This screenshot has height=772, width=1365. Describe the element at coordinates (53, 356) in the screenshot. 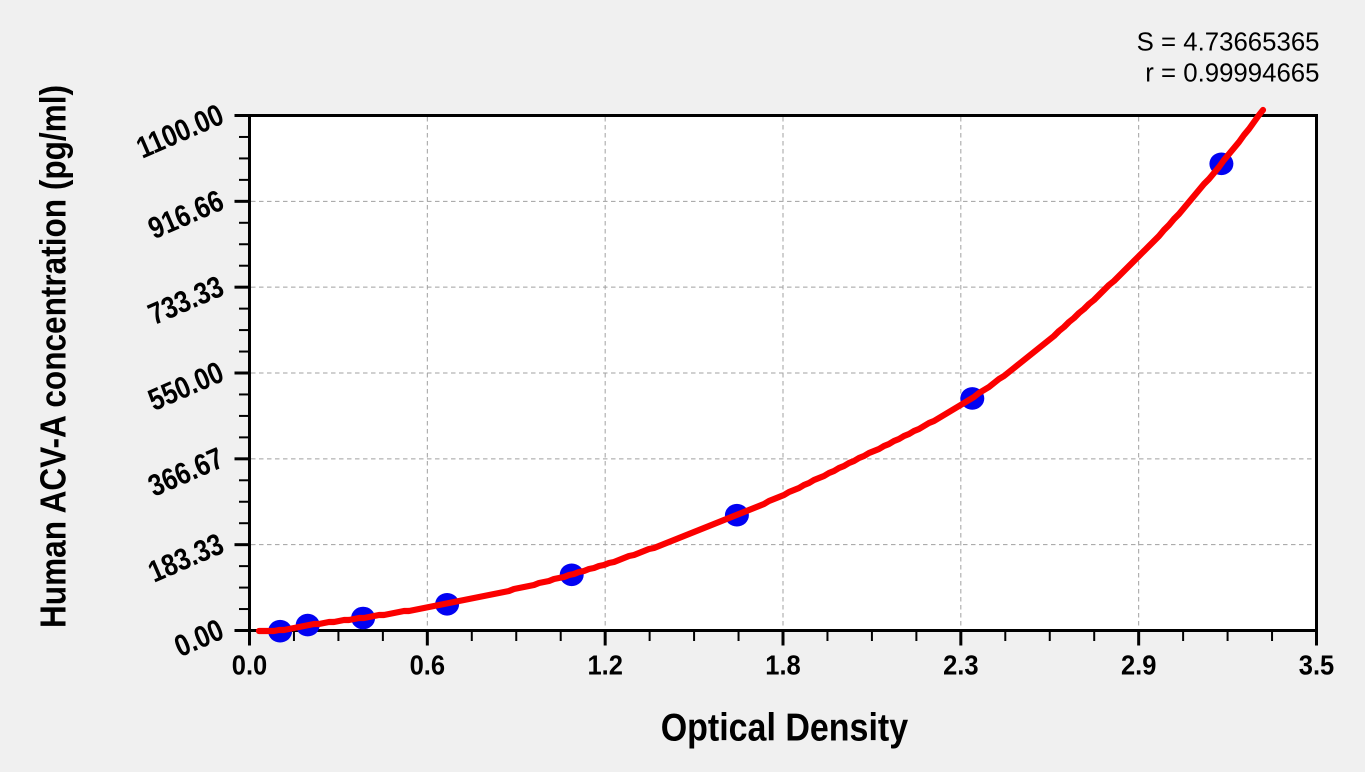

I see `svg-text:Human ACV-A concentration (pg/: Human ACV-A concentration (pg/ml)` at that location.